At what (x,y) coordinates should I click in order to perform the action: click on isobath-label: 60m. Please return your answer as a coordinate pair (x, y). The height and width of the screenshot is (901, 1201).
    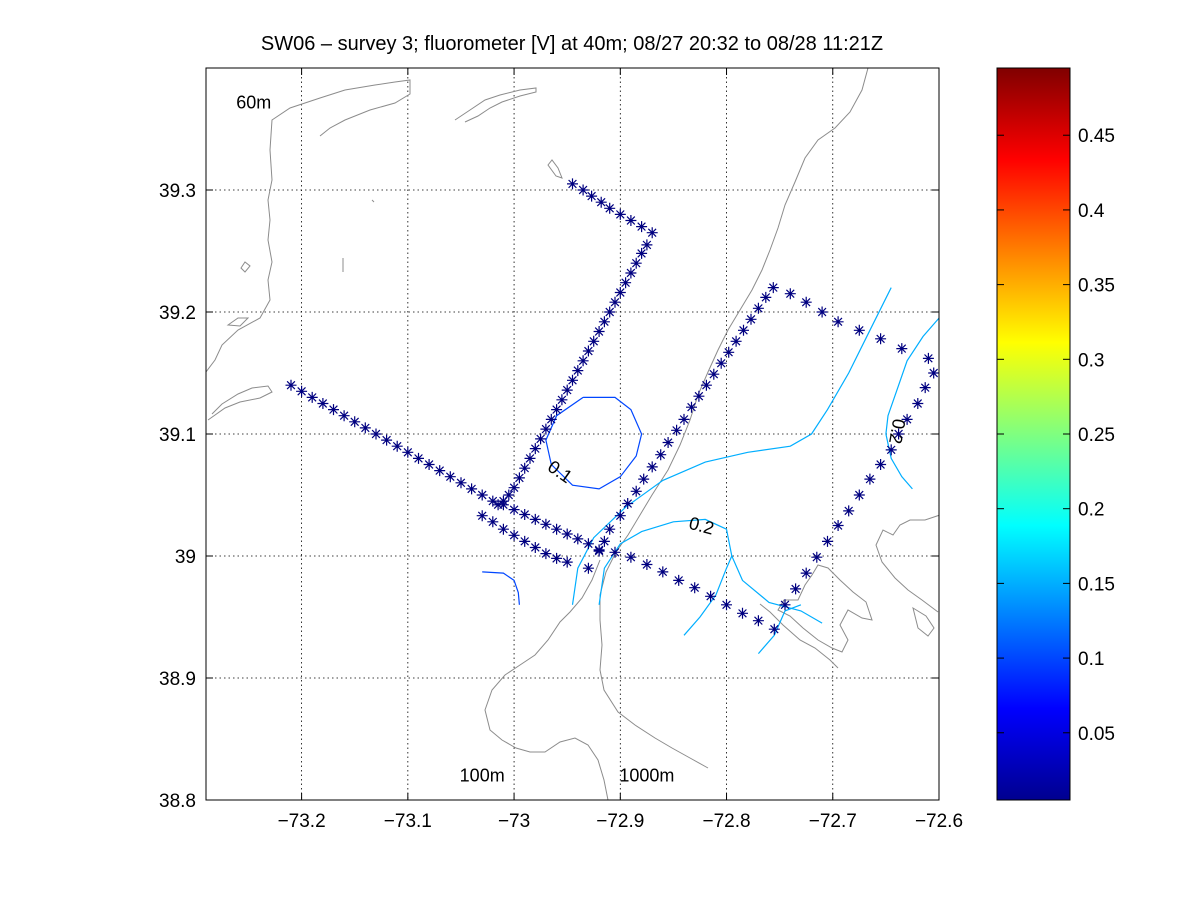
    Looking at the image, I should click on (253, 102).